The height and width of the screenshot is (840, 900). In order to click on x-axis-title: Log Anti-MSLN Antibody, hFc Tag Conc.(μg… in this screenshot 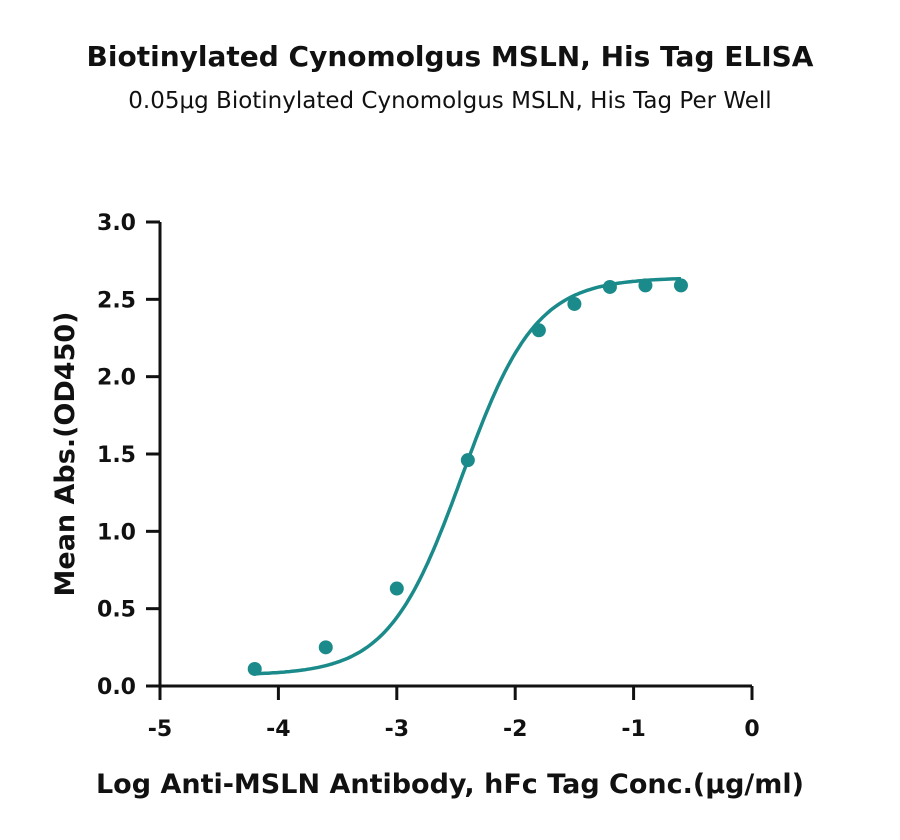, I will do `click(450, 784)`.